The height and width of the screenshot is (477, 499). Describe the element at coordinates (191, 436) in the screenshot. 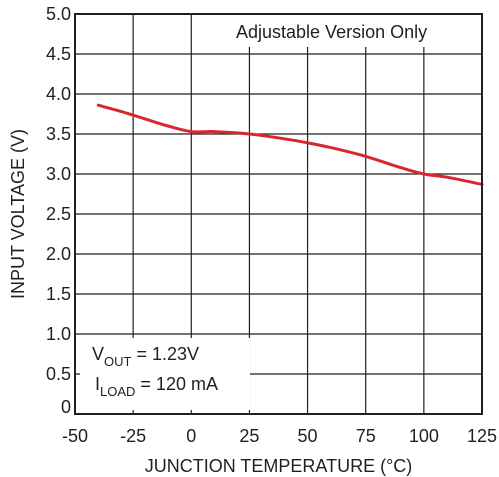

I see `x-tick-label: 0` at that location.